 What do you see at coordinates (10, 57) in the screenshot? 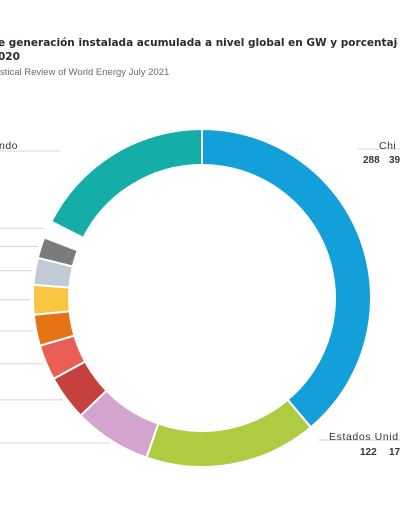
I see `chart-title-line-2: 020` at bounding box center [10, 57].